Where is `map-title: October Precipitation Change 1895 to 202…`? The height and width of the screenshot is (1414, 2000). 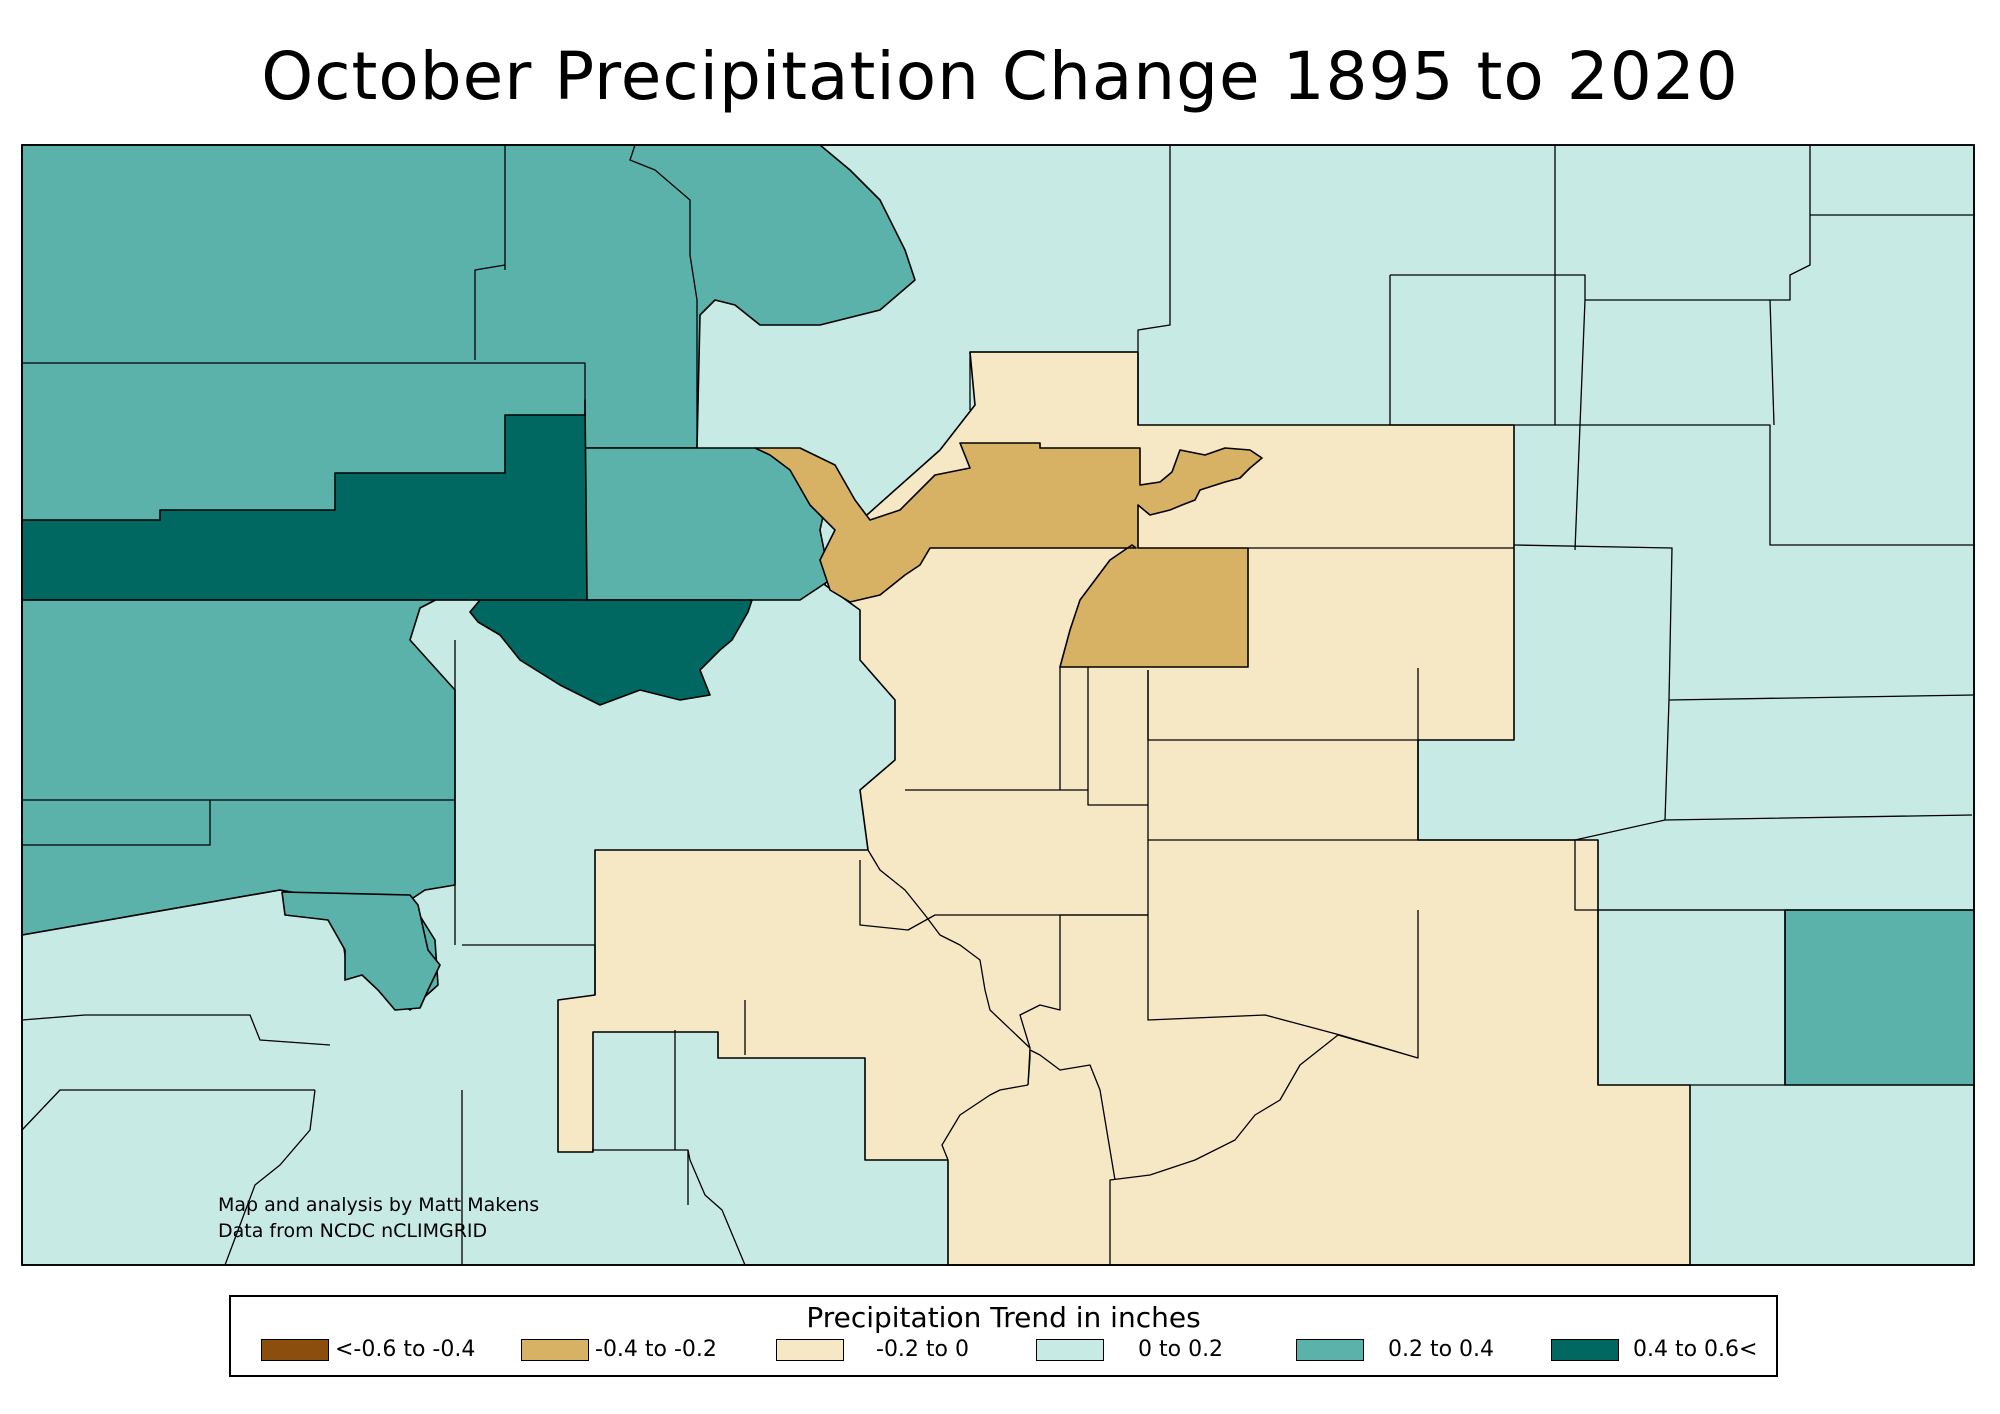 map-title: October Precipitation Change 1895 to 202… is located at coordinates (1000, 76).